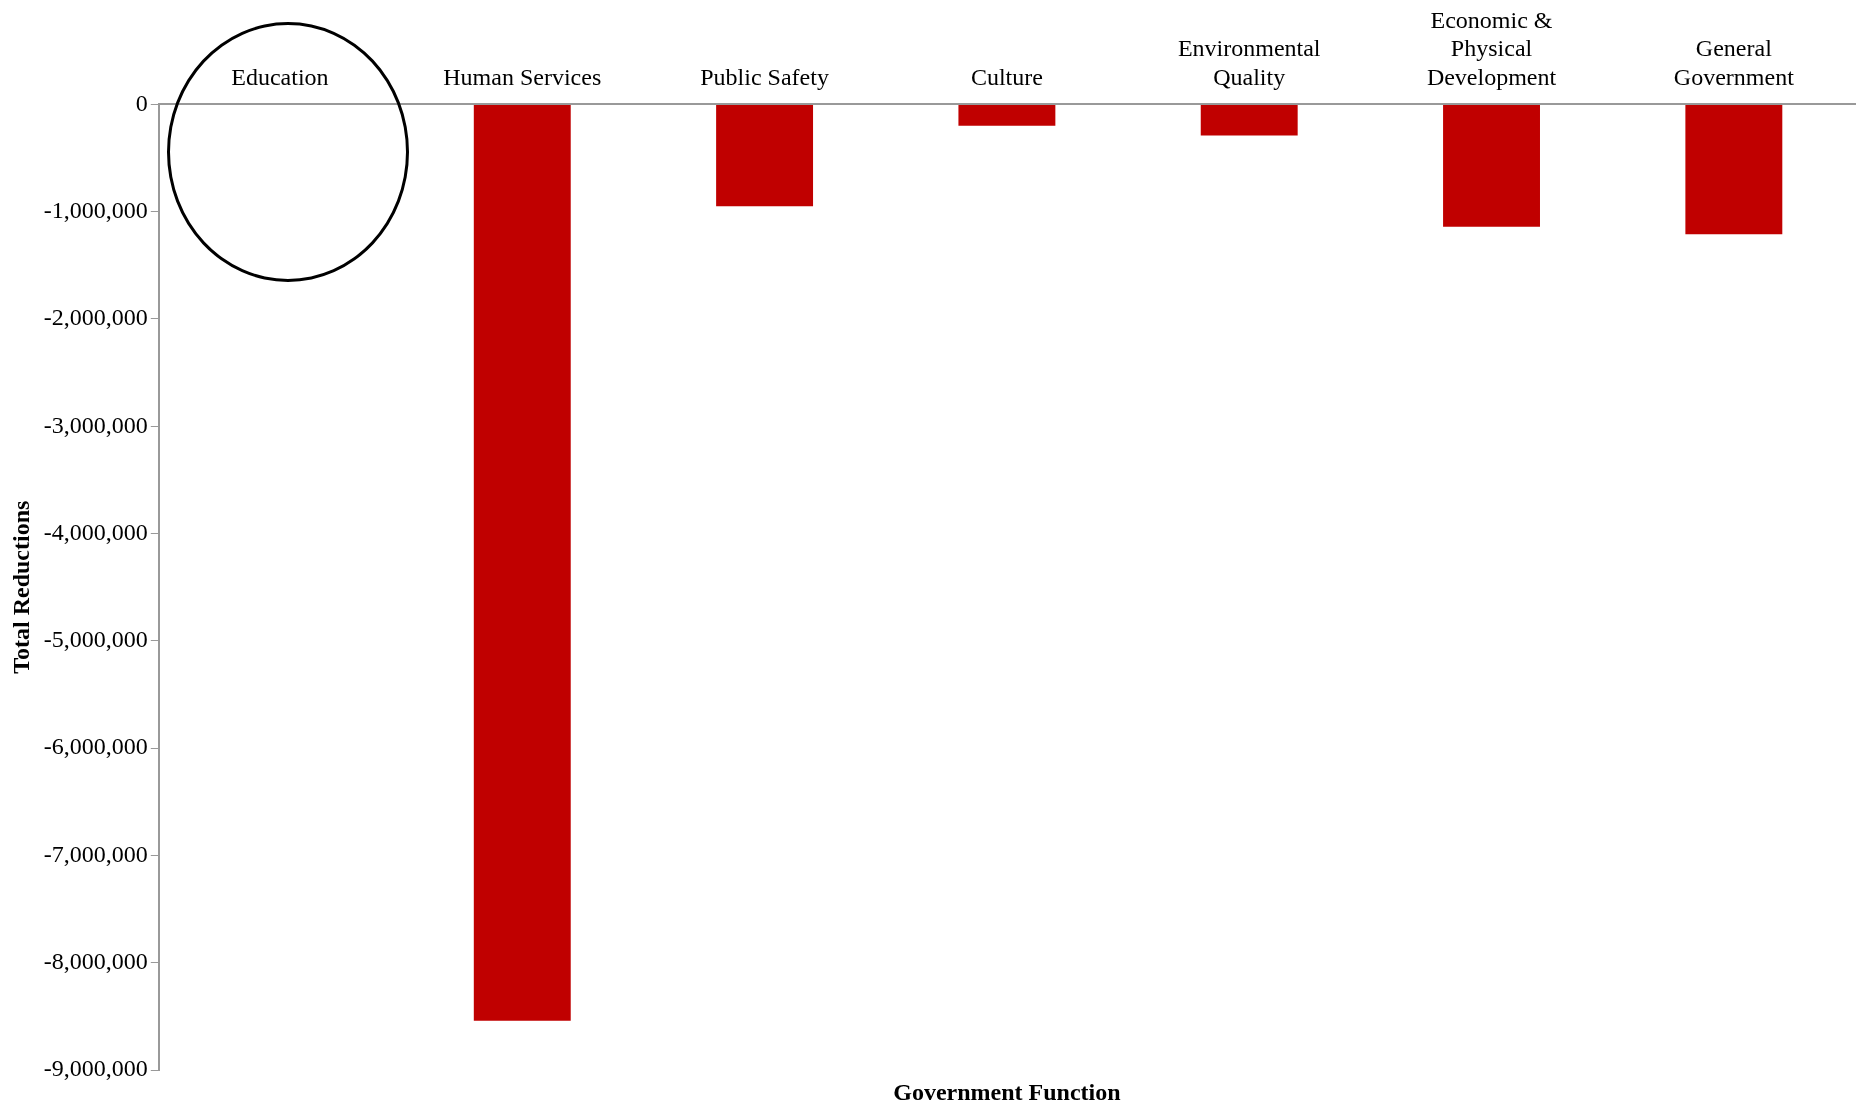  I want to click on x-tick-label: Human Services, so click(522, 77).